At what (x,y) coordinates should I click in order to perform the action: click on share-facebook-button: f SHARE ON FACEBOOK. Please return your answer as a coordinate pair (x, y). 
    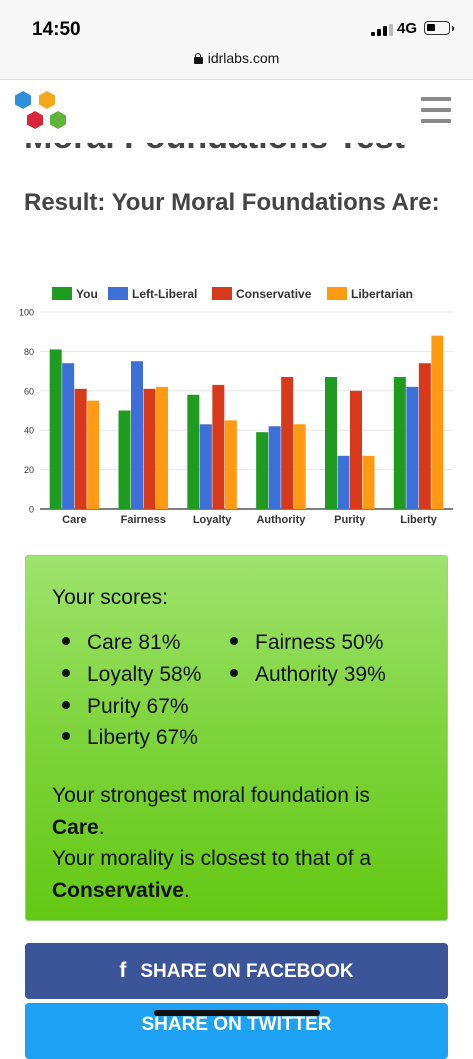
    Looking at the image, I should click on (236, 971).